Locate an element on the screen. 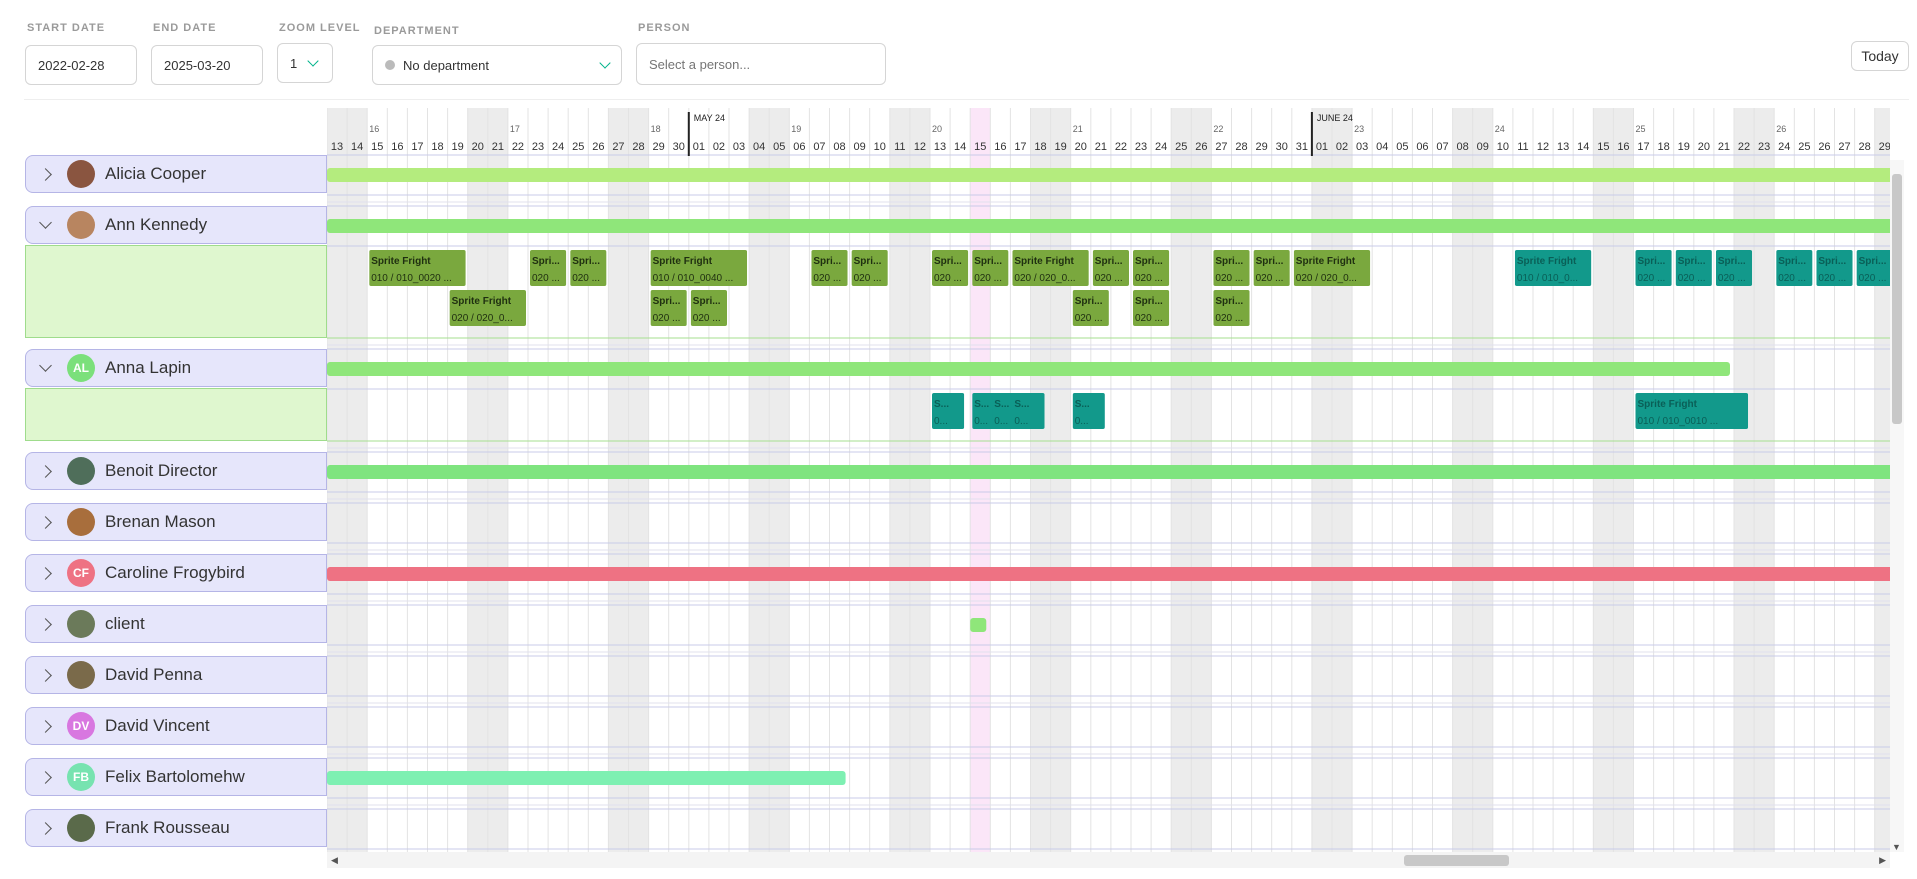 Image resolution: width=1917 pixels, height=879 pixels. person-row: AL Anna Lapin is located at coordinates (176, 368).